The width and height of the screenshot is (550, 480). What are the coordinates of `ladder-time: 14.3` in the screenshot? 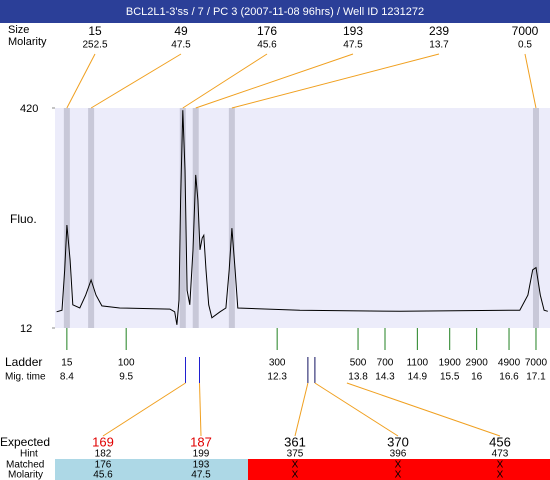 It's located at (385, 377).